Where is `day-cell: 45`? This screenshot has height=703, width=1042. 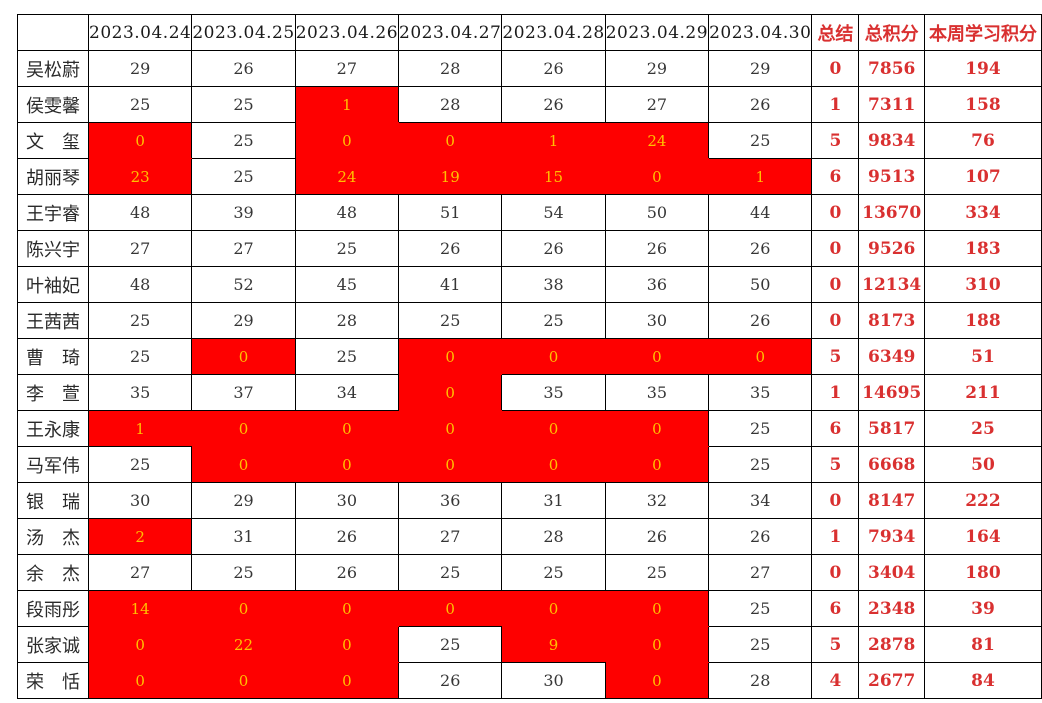
day-cell: 45 is located at coordinates (347, 284).